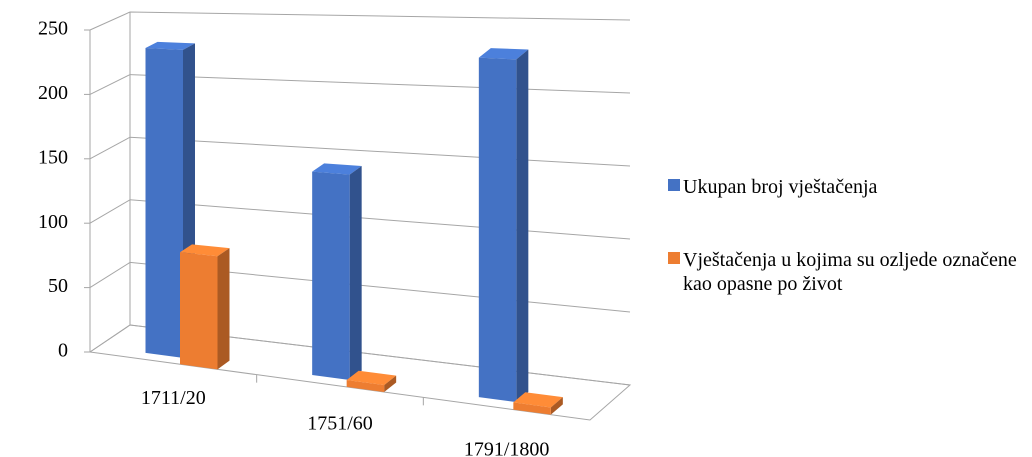 This screenshot has height=457, width=1032. What do you see at coordinates (53, 93) in the screenshot?
I see `y-tick-label: 200` at bounding box center [53, 93].